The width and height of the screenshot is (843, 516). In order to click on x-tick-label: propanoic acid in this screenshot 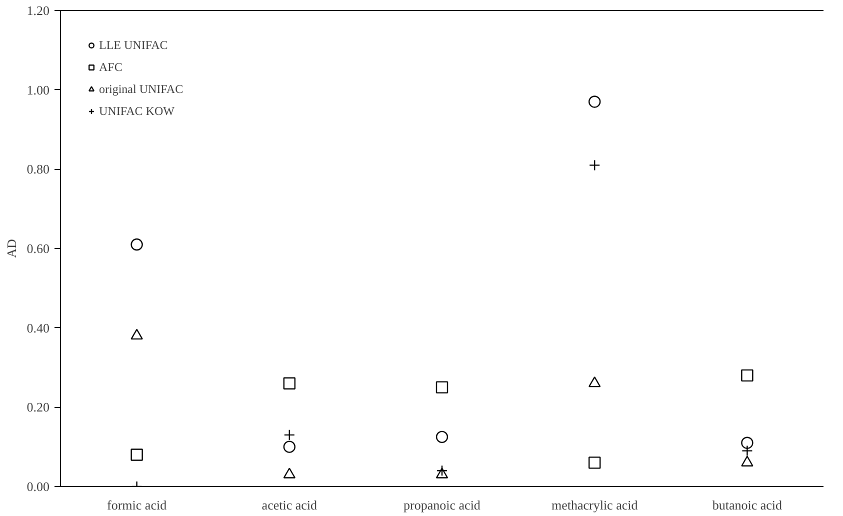, I will do `click(442, 505)`.